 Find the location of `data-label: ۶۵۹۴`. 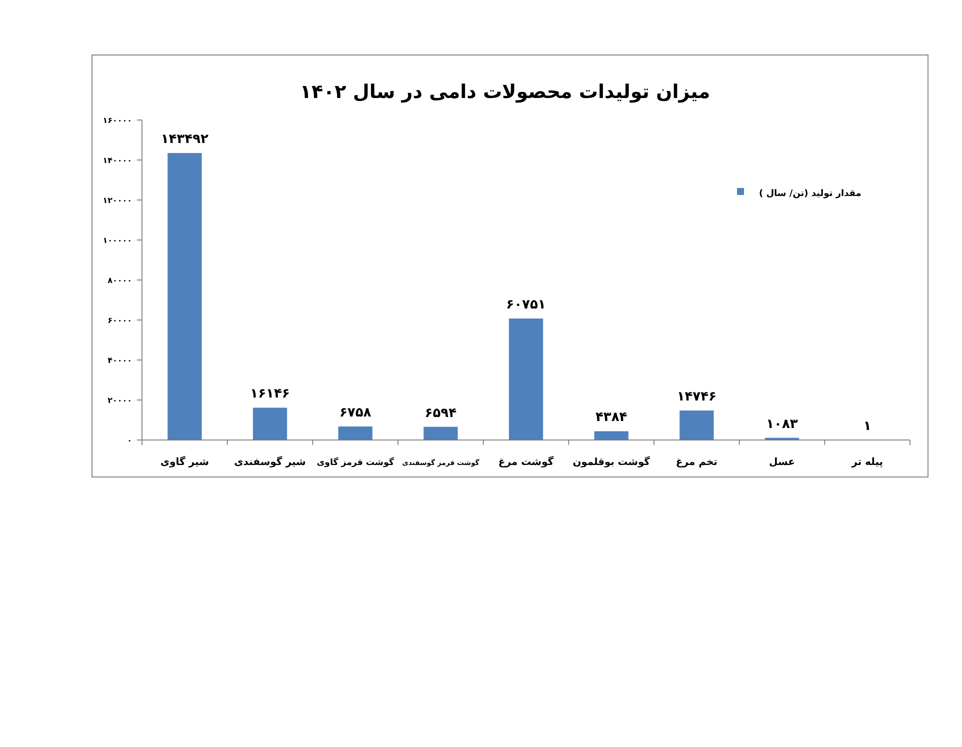

data-label: ۶۵۹۴ is located at coordinates (440, 413).